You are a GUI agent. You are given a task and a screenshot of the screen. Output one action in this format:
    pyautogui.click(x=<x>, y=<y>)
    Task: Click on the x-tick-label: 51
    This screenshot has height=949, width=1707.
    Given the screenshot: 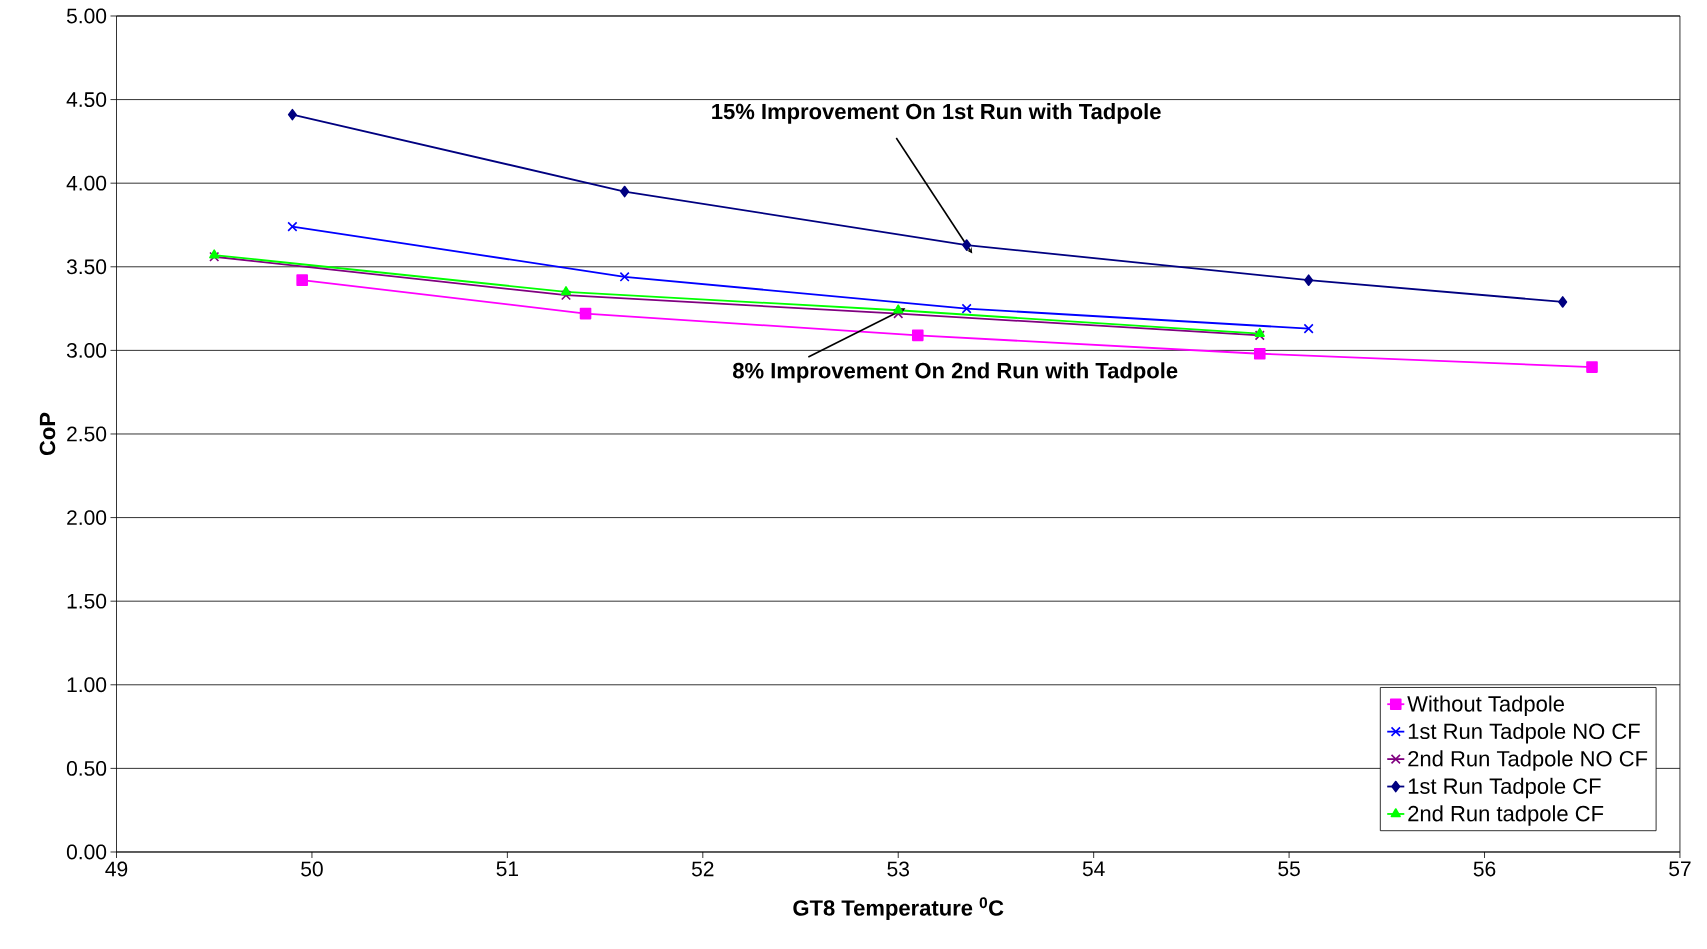 What is the action you would take?
    pyautogui.click(x=507, y=869)
    